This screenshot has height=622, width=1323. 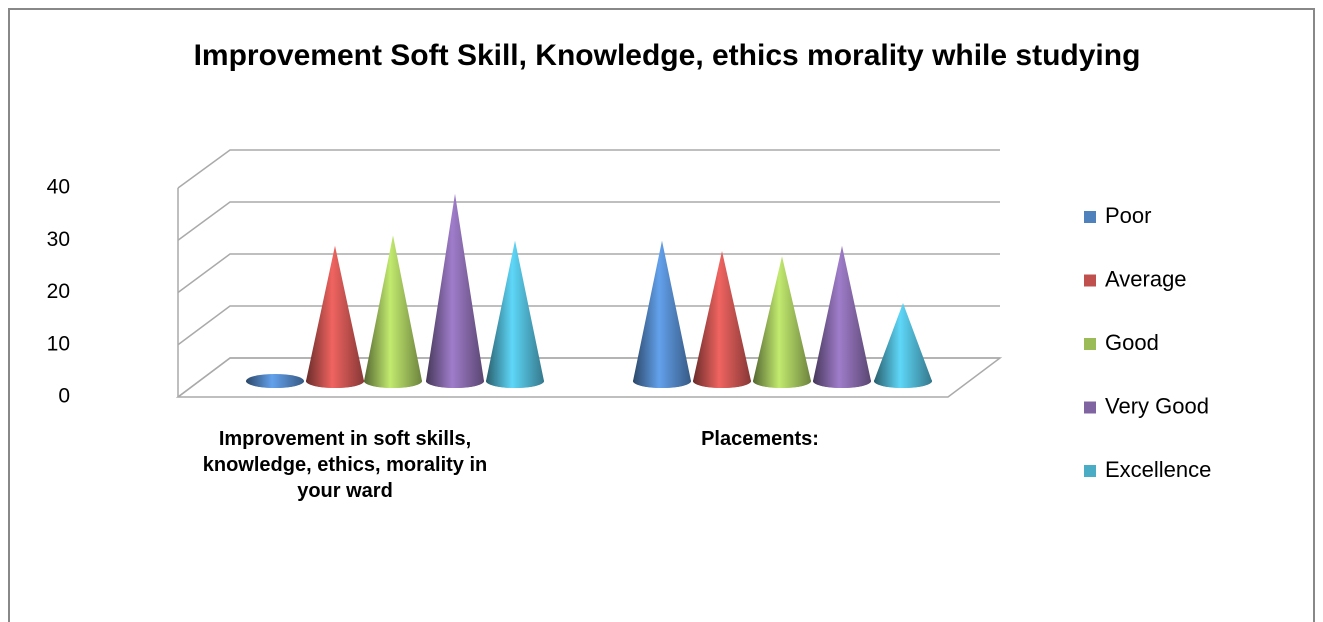 What do you see at coordinates (58, 239) in the screenshot?
I see `y-tick-label: 30` at bounding box center [58, 239].